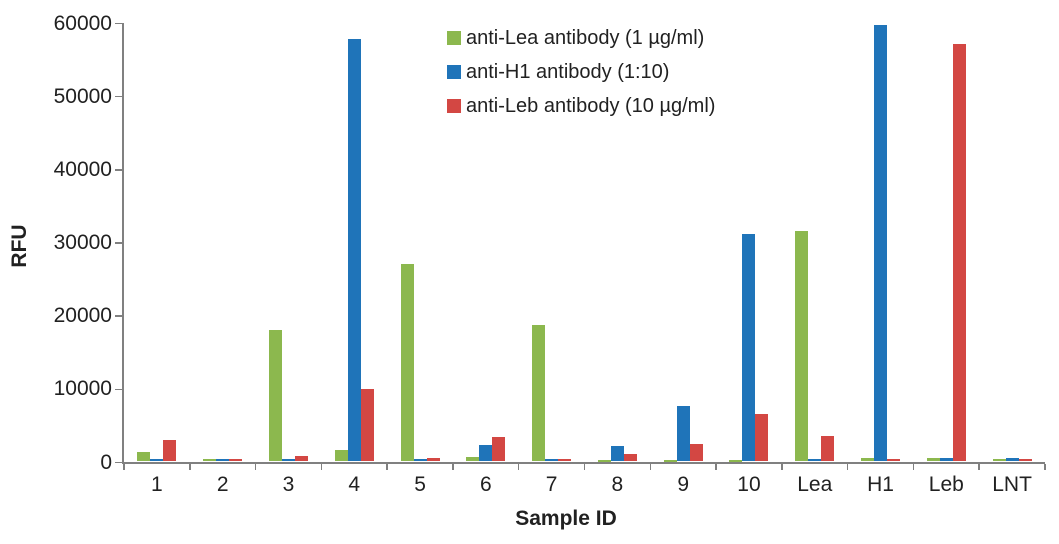 The image size is (1059, 544). Describe the element at coordinates (815, 484) in the screenshot. I see `x-tick-label: Lea` at that location.